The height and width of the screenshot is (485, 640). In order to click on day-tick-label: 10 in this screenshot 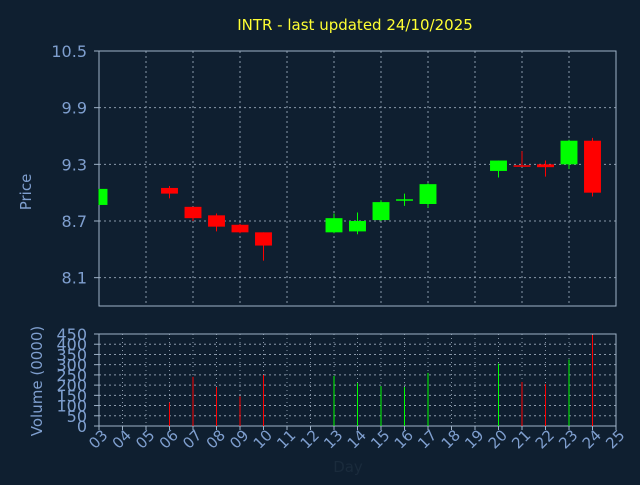, I will do `click(263, 439)`.